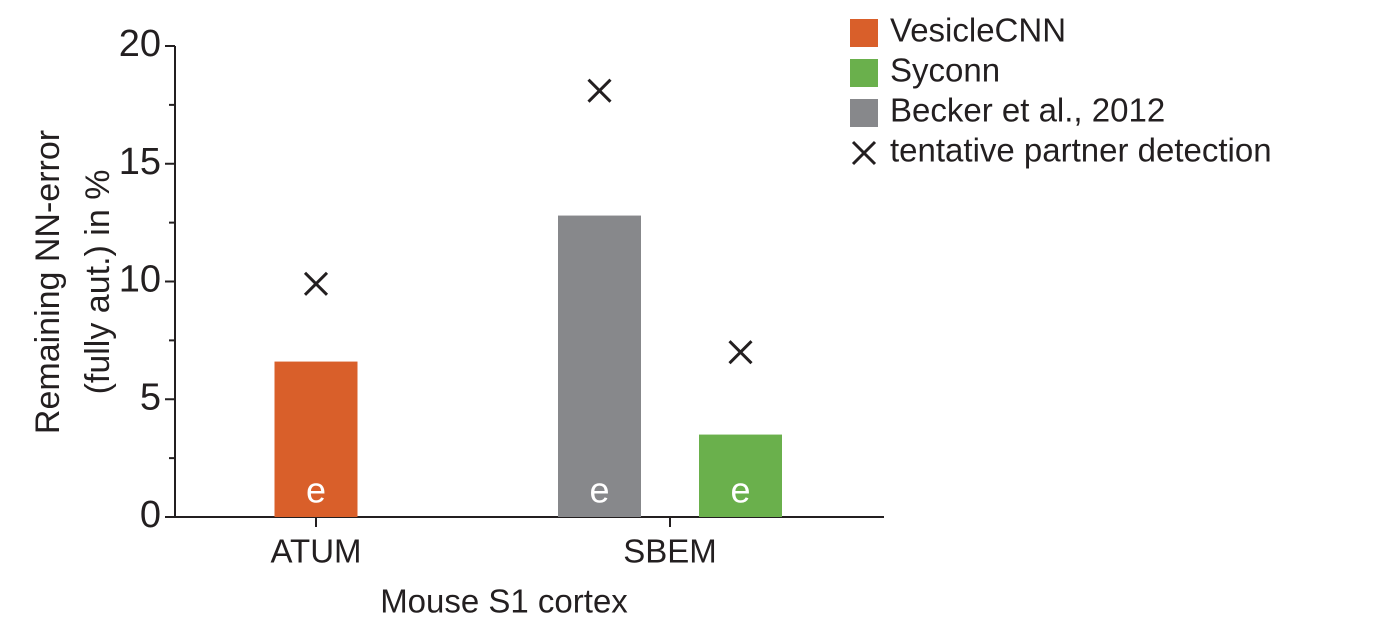  What do you see at coordinates (864, 153) in the screenshot?
I see `legend-marker` at bounding box center [864, 153].